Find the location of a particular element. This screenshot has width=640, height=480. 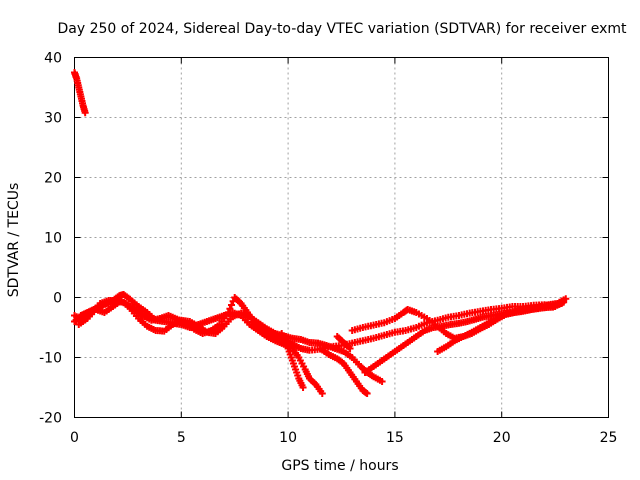

x-axis-label: GPS time / hours is located at coordinates (339, 466).